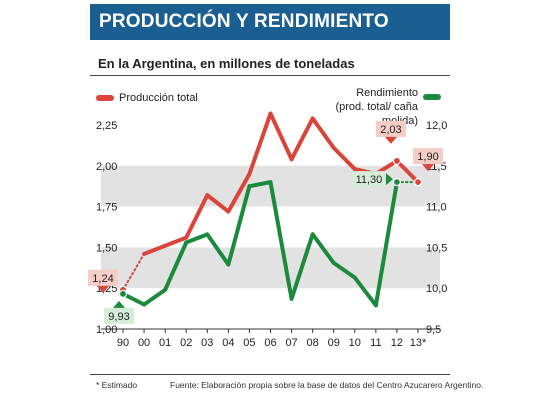  What do you see at coordinates (313, 343) in the screenshot?
I see `x-axis-tick-label: 08` at bounding box center [313, 343].